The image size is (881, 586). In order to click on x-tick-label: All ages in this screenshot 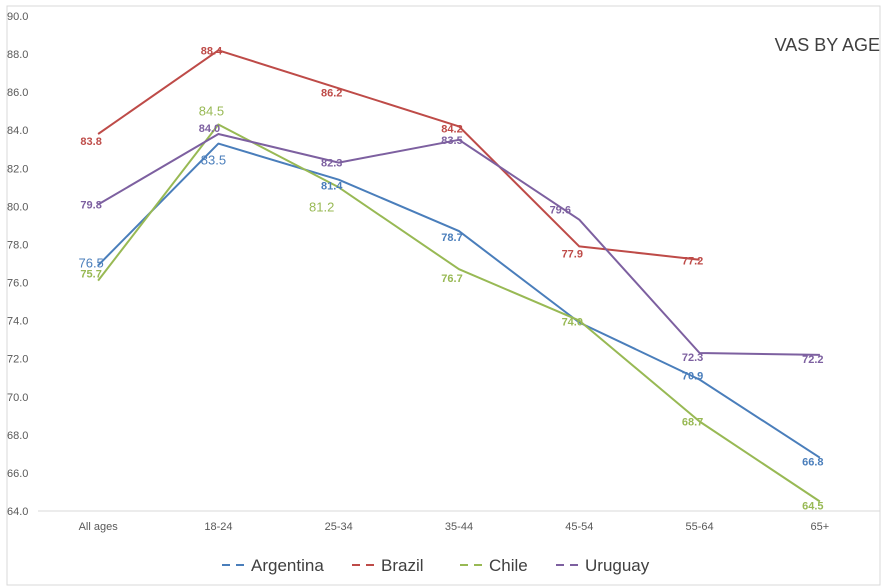, I will do `click(99, 527)`.